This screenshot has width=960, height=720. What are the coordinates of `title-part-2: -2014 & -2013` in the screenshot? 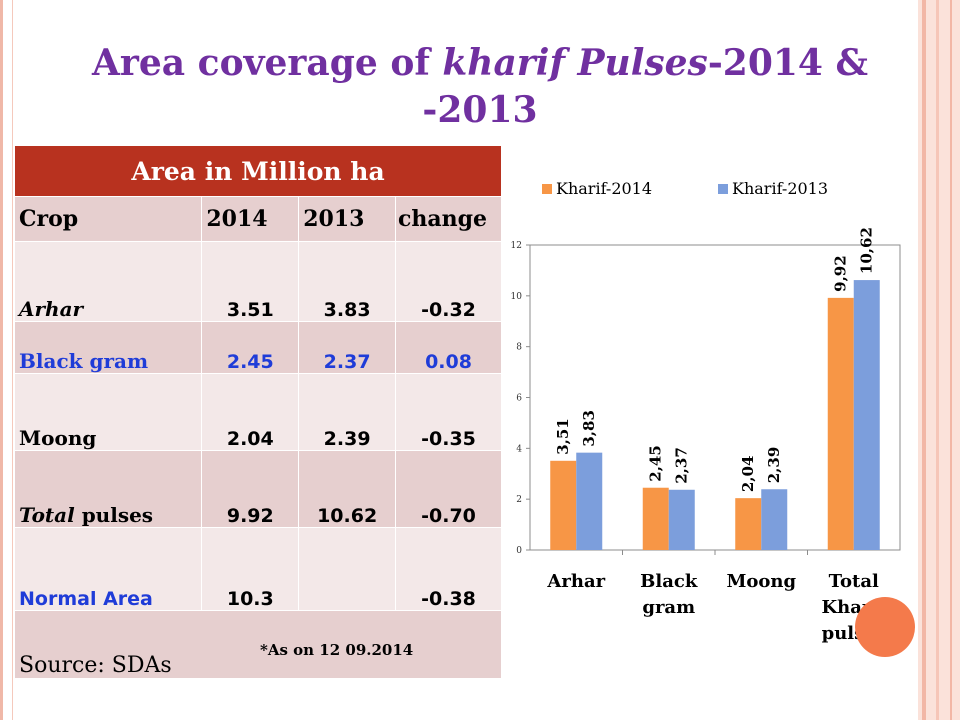 It's located at (645, 86).